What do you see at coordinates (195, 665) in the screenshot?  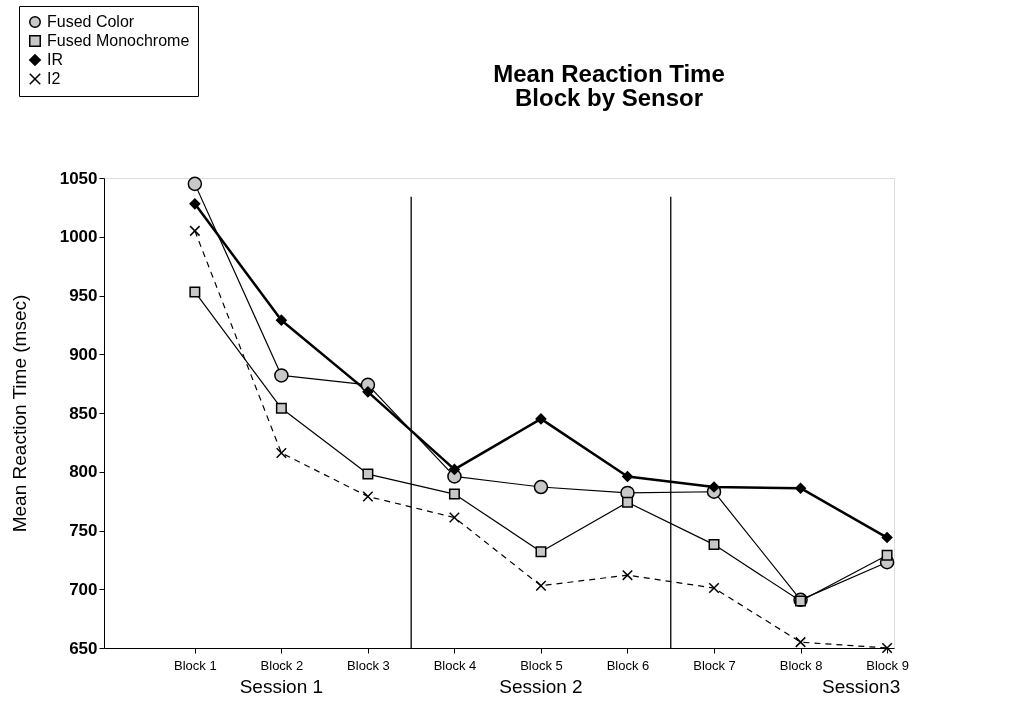 I see `x-tick-label: Block 1` at bounding box center [195, 665].